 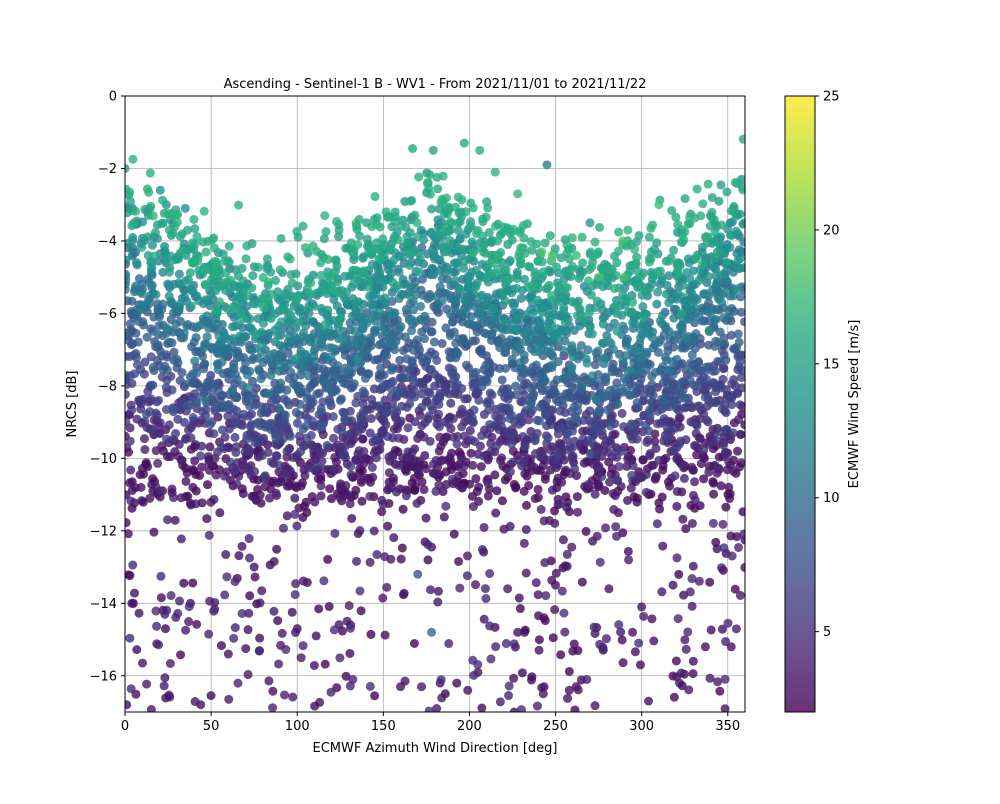 What do you see at coordinates (107, 169) in the screenshot?
I see `y-tick-label: −2` at bounding box center [107, 169].